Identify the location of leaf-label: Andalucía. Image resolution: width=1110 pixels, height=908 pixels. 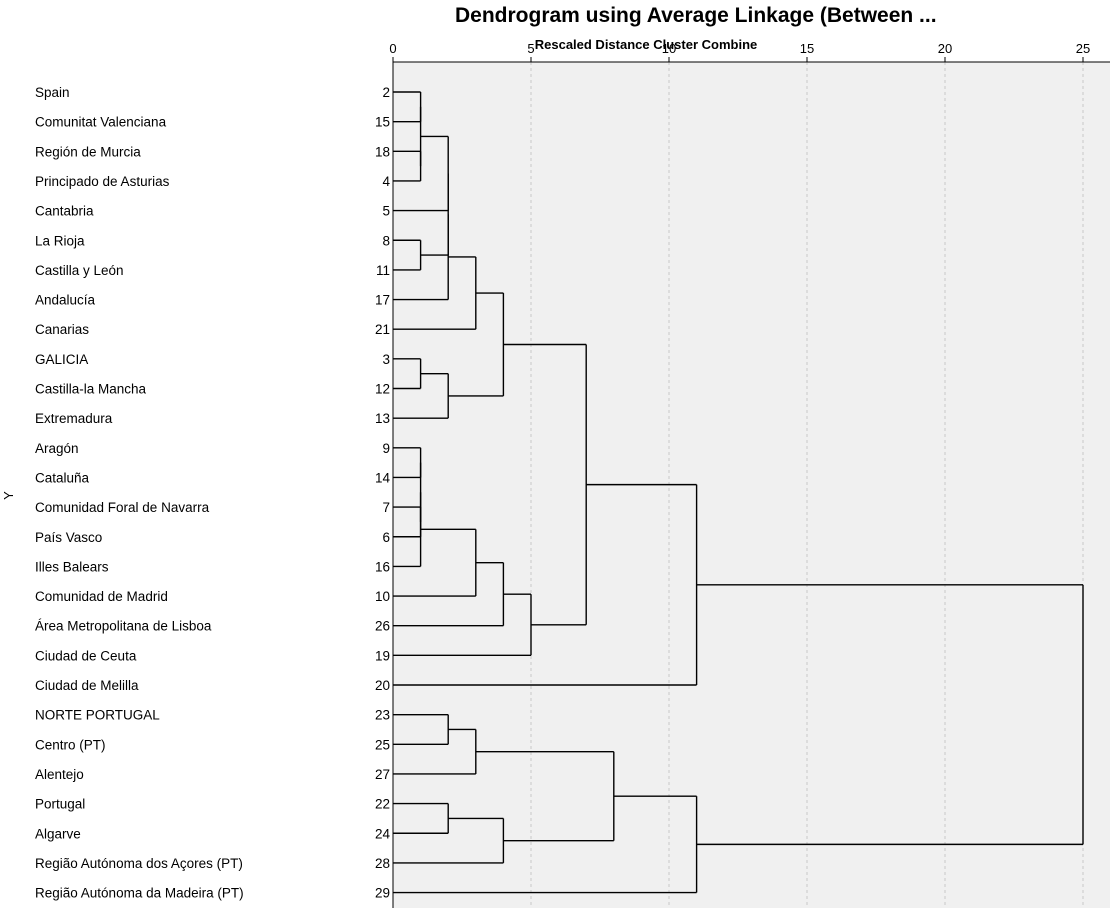
(65, 300).